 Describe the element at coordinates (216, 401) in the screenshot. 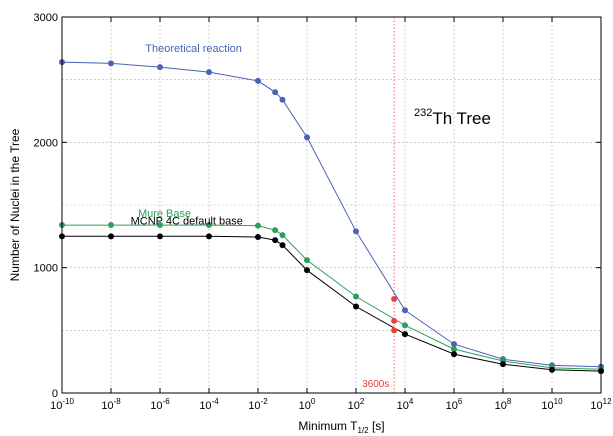

I see `x-tick-label-exponent: -4` at that location.